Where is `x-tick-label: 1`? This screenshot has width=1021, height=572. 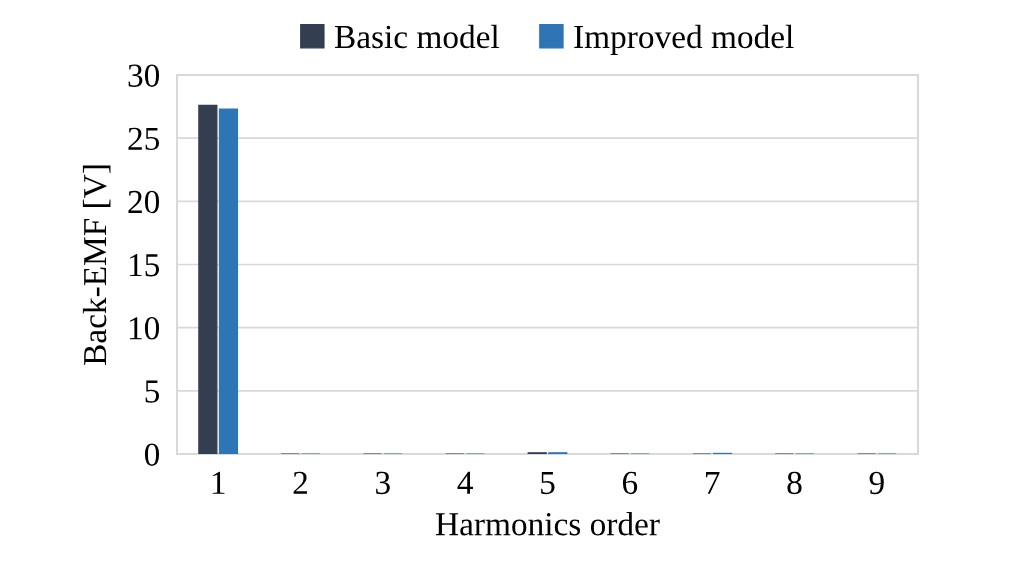 x-tick-label: 1 is located at coordinates (218, 482).